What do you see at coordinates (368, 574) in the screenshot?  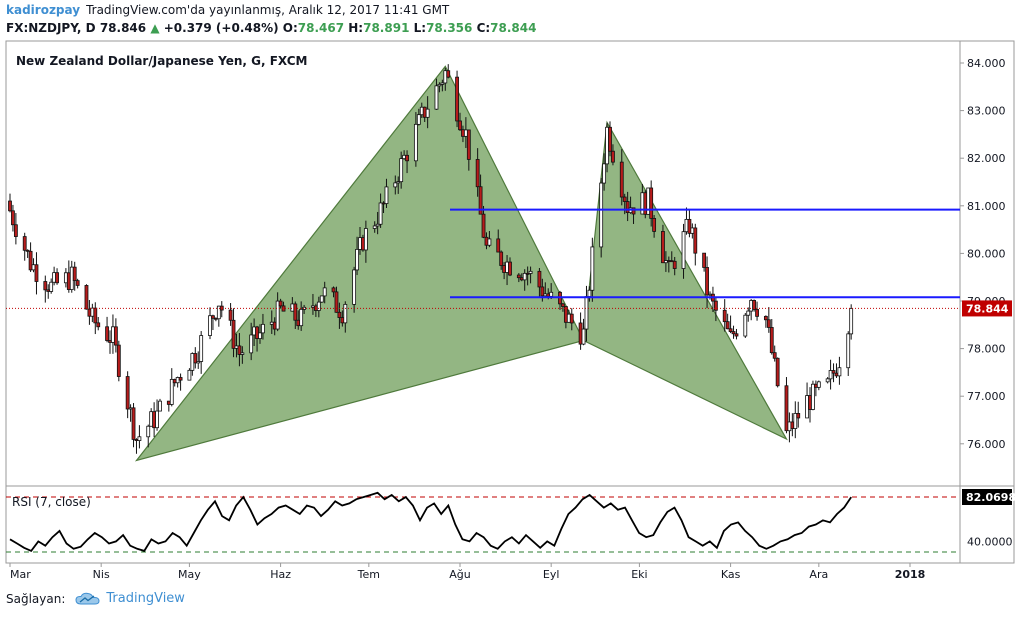 I see `time-tick-label: Tem` at bounding box center [368, 574].